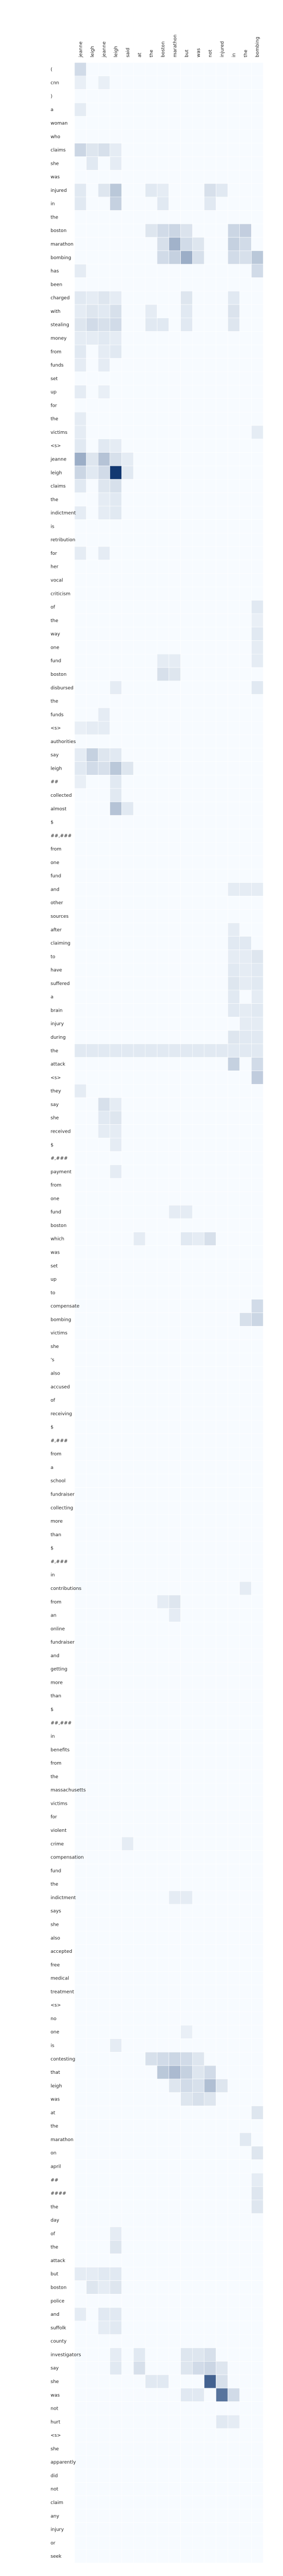 The height and width of the screenshot is (2576, 283). Describe the element at coordinates (57, 2530) in the screenshot. I see `y-tick-label: injury` at that location.